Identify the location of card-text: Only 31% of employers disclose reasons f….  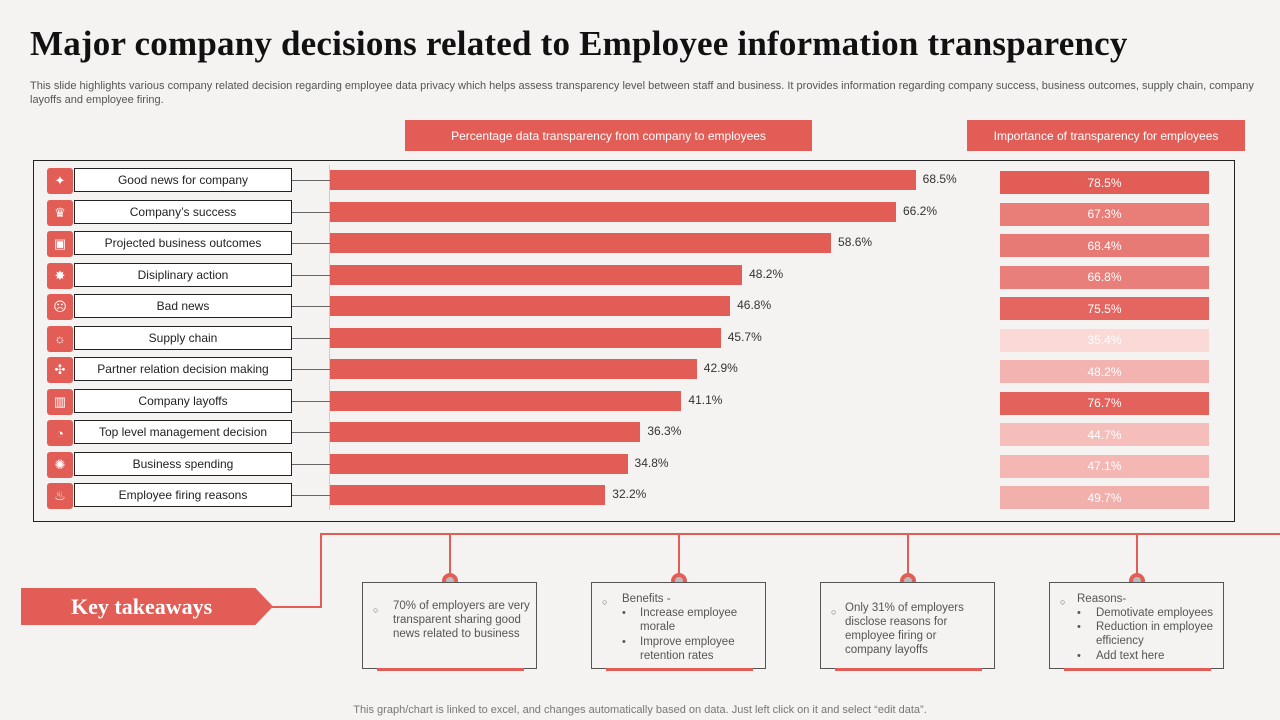
(904, 629).